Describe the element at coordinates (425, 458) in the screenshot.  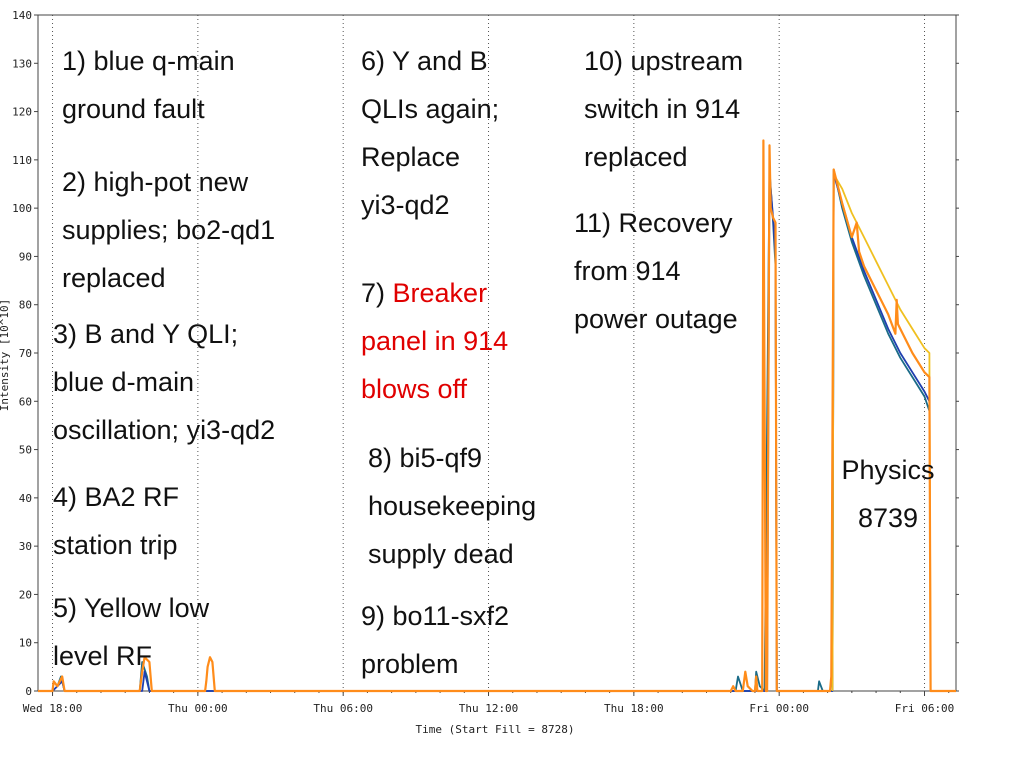
I see `annotation-8-line-1: 8) bi5-qf9` at that location.